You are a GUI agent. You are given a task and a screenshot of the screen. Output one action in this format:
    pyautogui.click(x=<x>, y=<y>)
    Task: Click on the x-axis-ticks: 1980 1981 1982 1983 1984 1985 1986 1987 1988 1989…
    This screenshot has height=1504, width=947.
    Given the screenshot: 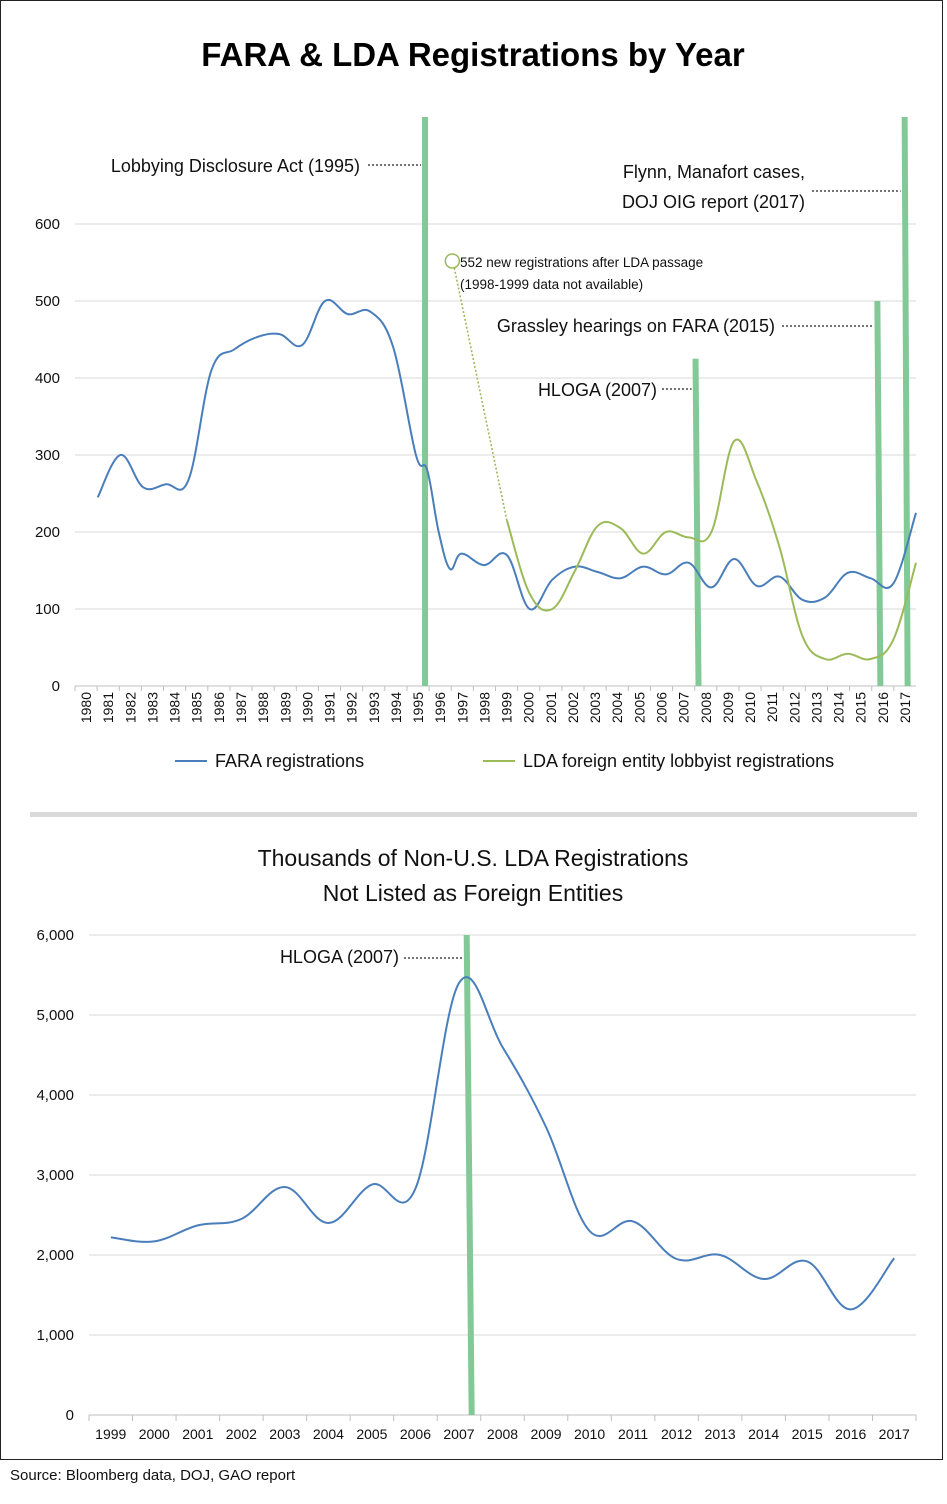 What is the action you would take?
    pyautogui.click(x=493, y=704)
    